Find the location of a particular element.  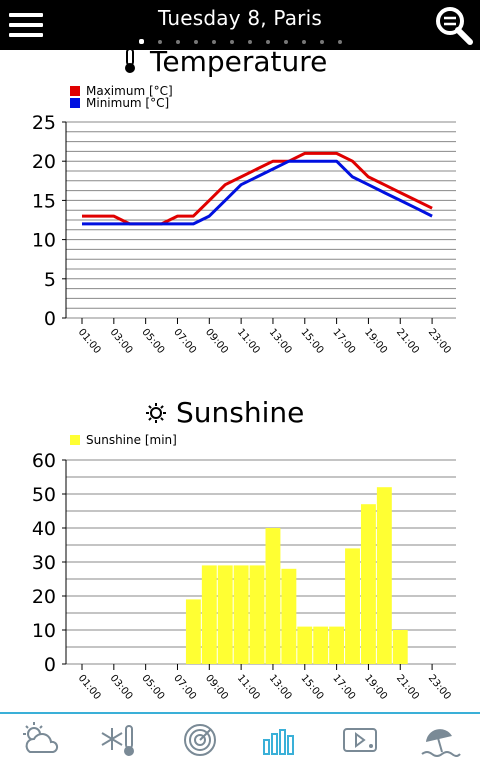

temperature-x-tick-label: 23:00 is located at coordinates (439, 341).